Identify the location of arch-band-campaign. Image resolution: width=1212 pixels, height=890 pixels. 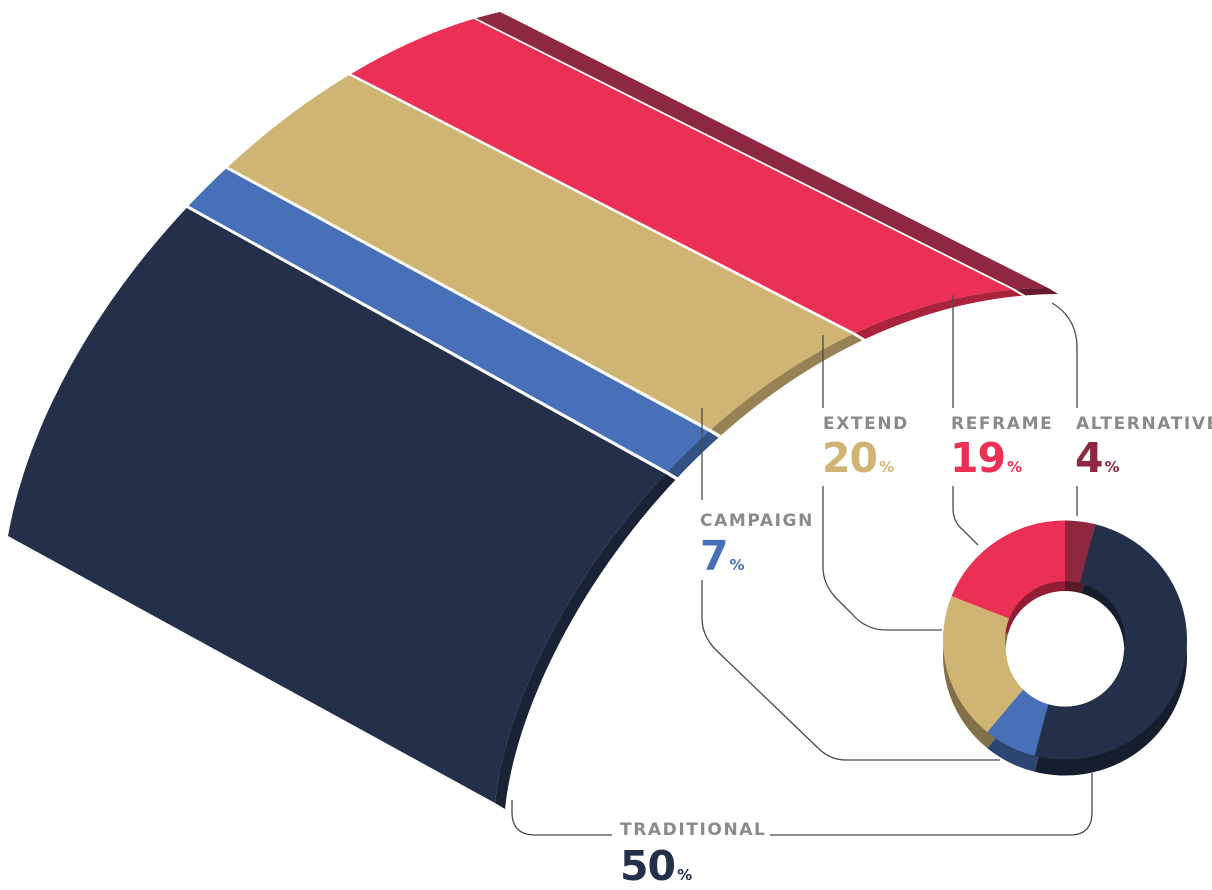
(448, 320).